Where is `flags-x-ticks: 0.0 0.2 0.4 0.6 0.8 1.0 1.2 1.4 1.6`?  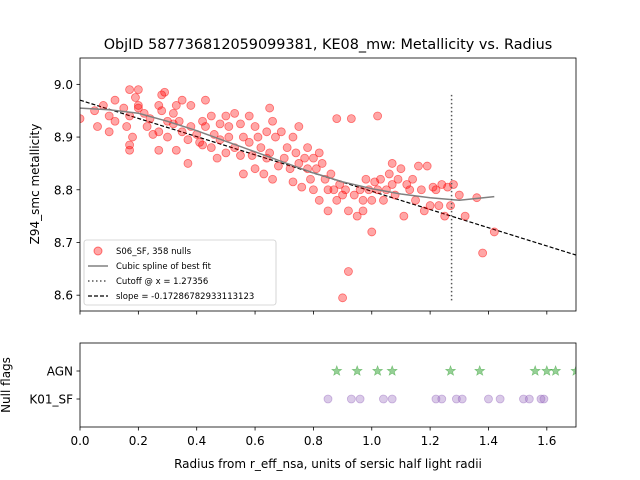 flags-x-ticks: 0.0 0.2 0.4 0.6 0.8 1.0 1.2 1.4 1.6 is located at coordinates (313, 437).